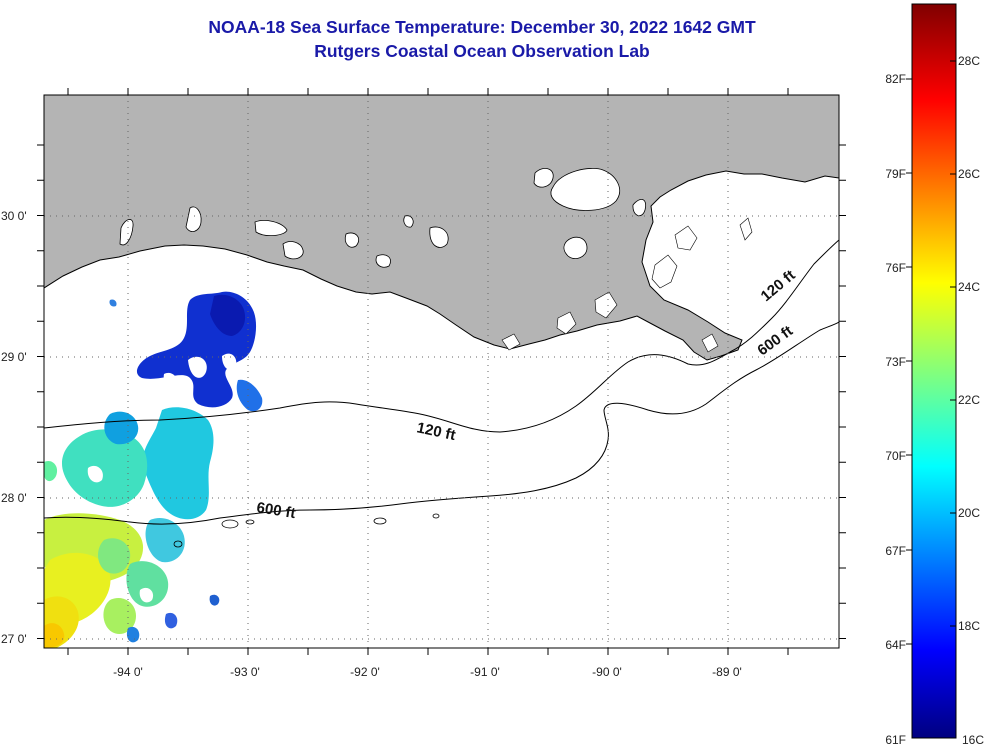 The height and width of the screenshot is (754, 992). Describe the element at coordinates (727, 672) in the screenshot. I see `lon-label-89: -89 0'` at that location.